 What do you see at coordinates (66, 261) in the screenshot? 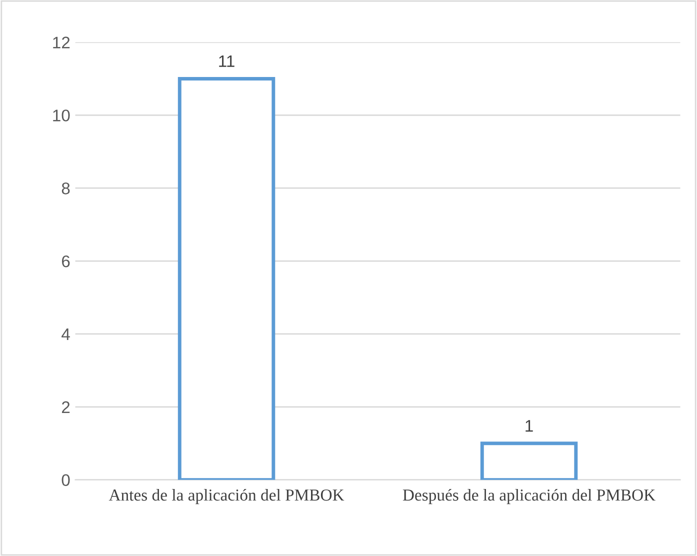
I see `y-tick-label: 6` at bounding box center [66, 261].